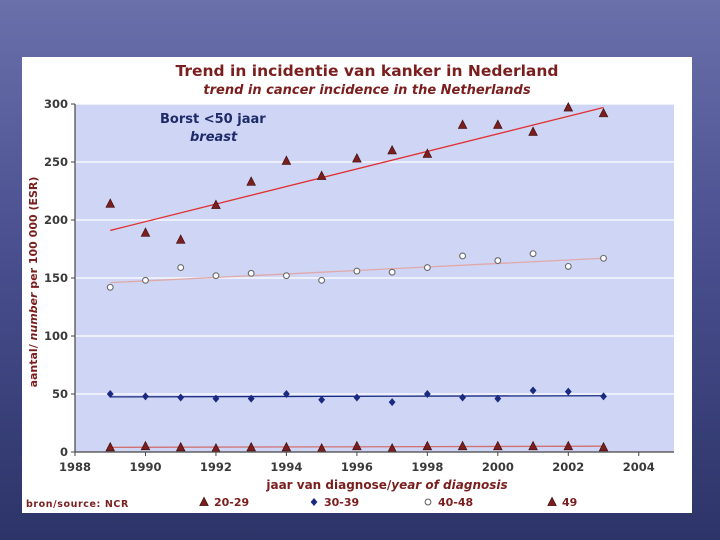 This screenshot has width=720, height=540. What do you see at coordinates (568, 391) in the screenshot?
I see `point-30-39-2002` at bounding box center [568, 391].